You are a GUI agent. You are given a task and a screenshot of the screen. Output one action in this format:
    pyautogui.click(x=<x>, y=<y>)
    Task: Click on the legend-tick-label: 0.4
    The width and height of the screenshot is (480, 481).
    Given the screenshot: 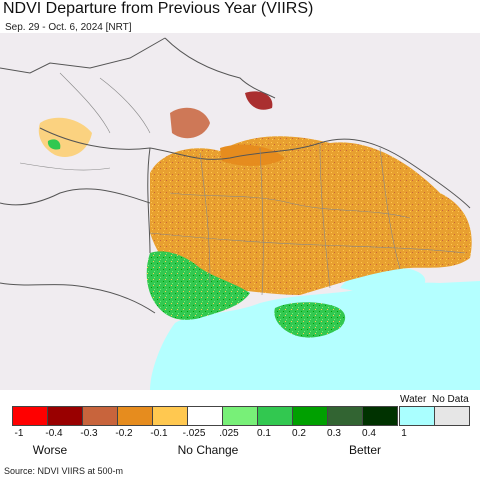 What is the action you would take?
    pyautogui.click(x=369, y=433)
    